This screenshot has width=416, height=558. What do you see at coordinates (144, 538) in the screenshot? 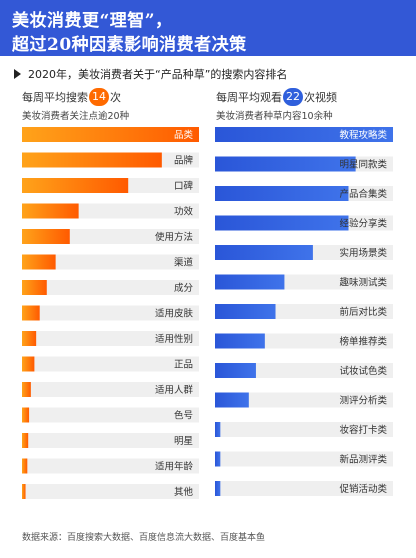
I see `data-source: 数据来源：百度搜索大数据、百度信息流大数据、百度基本鱼` at bounding box center [144, 538].